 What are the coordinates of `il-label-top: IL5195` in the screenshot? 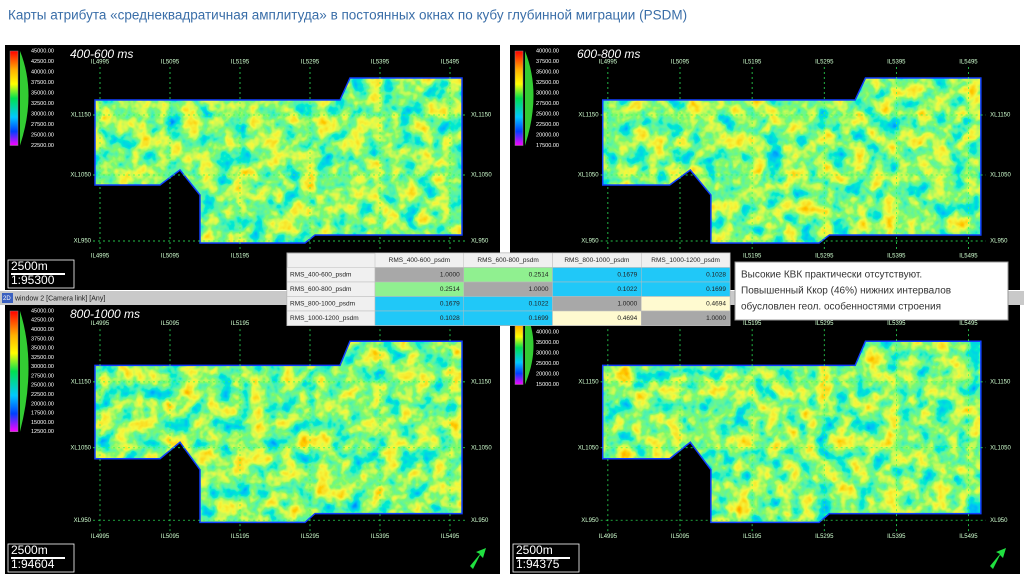 It's located at (240, 63).